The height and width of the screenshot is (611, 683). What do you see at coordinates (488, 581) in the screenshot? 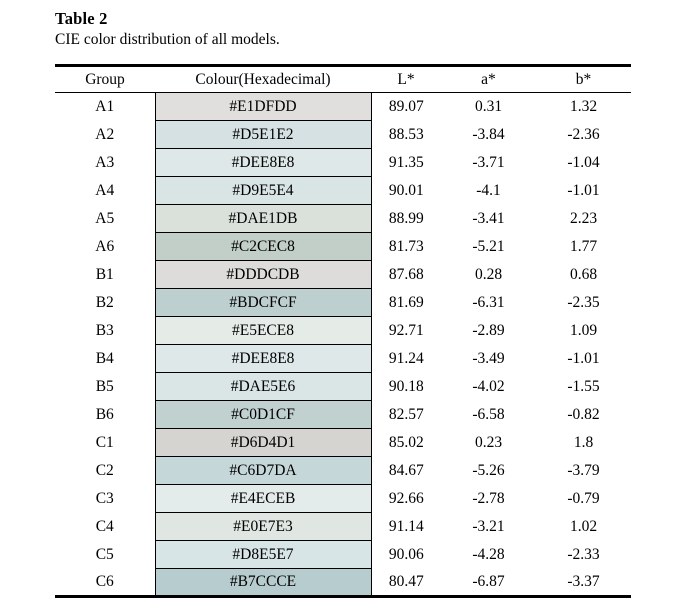
I see `a-value-cell: -6.87` at bounding box center [488, 581].